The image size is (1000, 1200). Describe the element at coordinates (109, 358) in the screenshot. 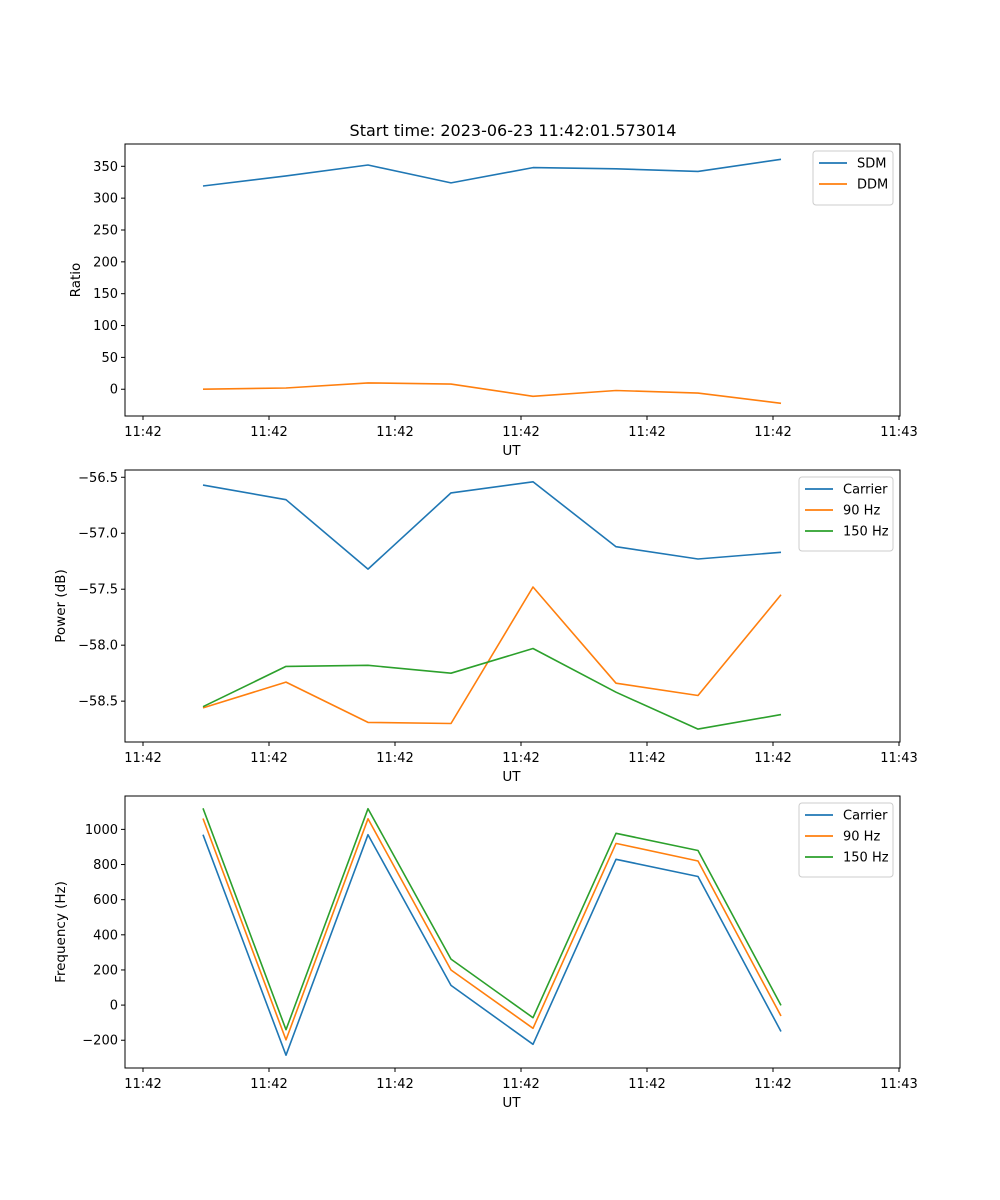

I see `y-tick-label: 50` at that location.